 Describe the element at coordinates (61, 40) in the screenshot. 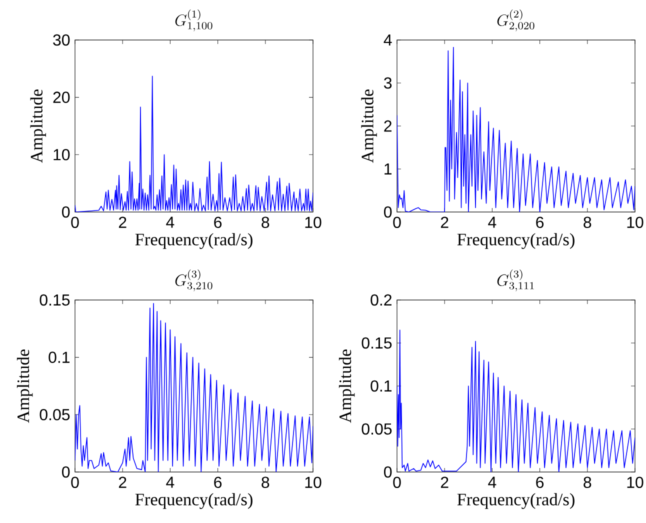

I see `y-tick-label: 30` at that location.